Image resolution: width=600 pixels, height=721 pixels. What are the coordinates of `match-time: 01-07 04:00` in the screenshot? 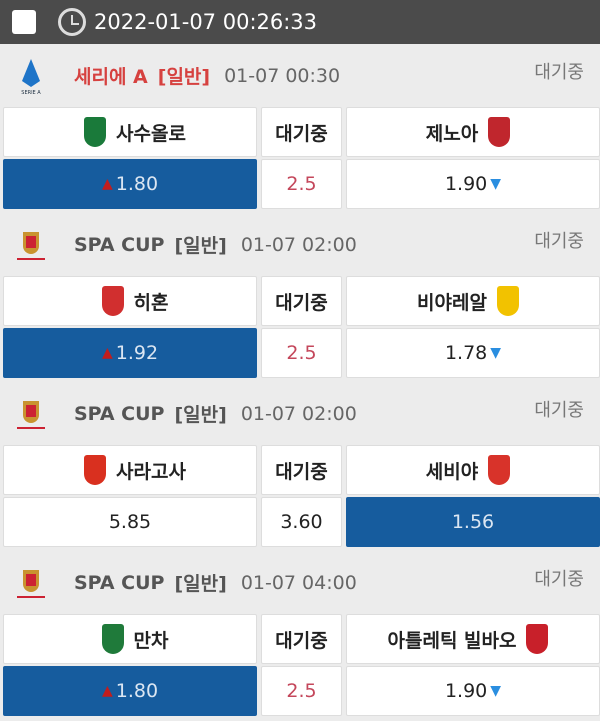 It's located at (298, 582).